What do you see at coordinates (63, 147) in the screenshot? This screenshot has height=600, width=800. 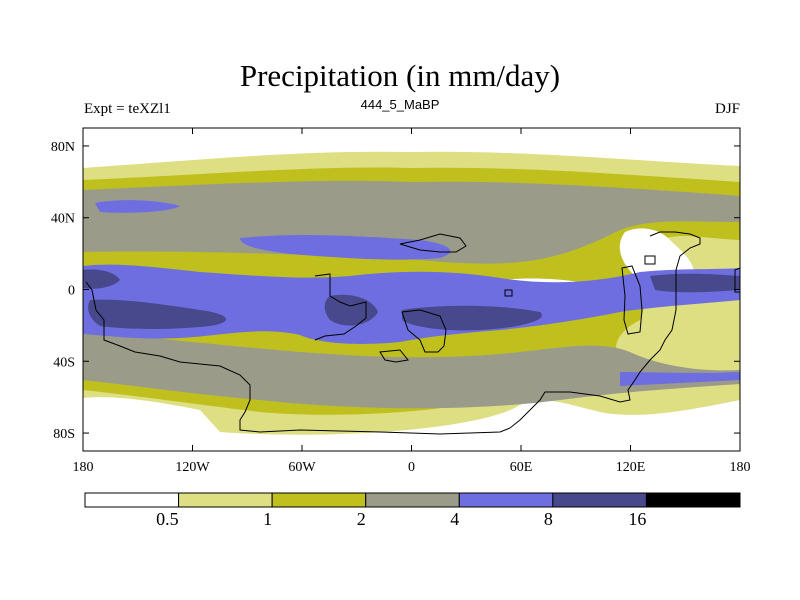 I see `lat-tick-label: 80N` at bounding box center [63, 147].